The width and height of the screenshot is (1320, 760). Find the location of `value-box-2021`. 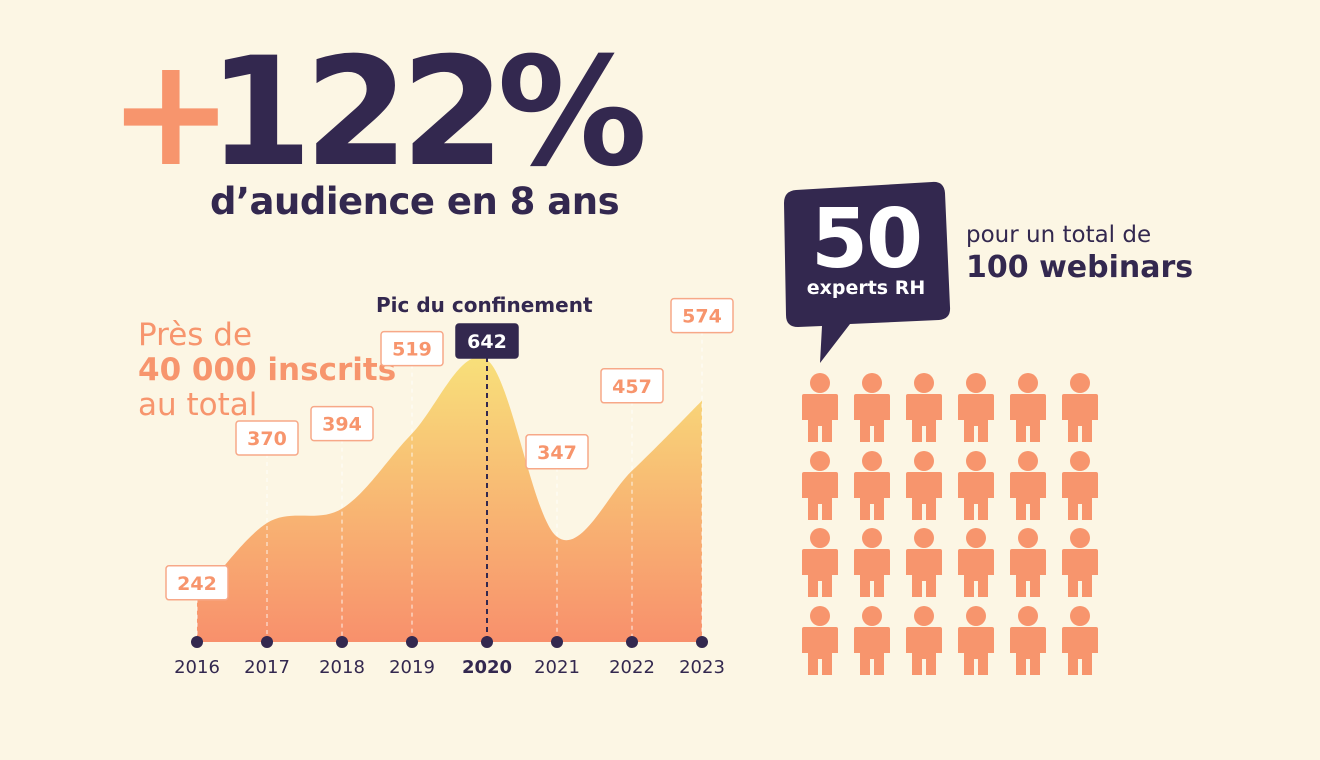

value-box-2021 is located at coordinates (557, 452).